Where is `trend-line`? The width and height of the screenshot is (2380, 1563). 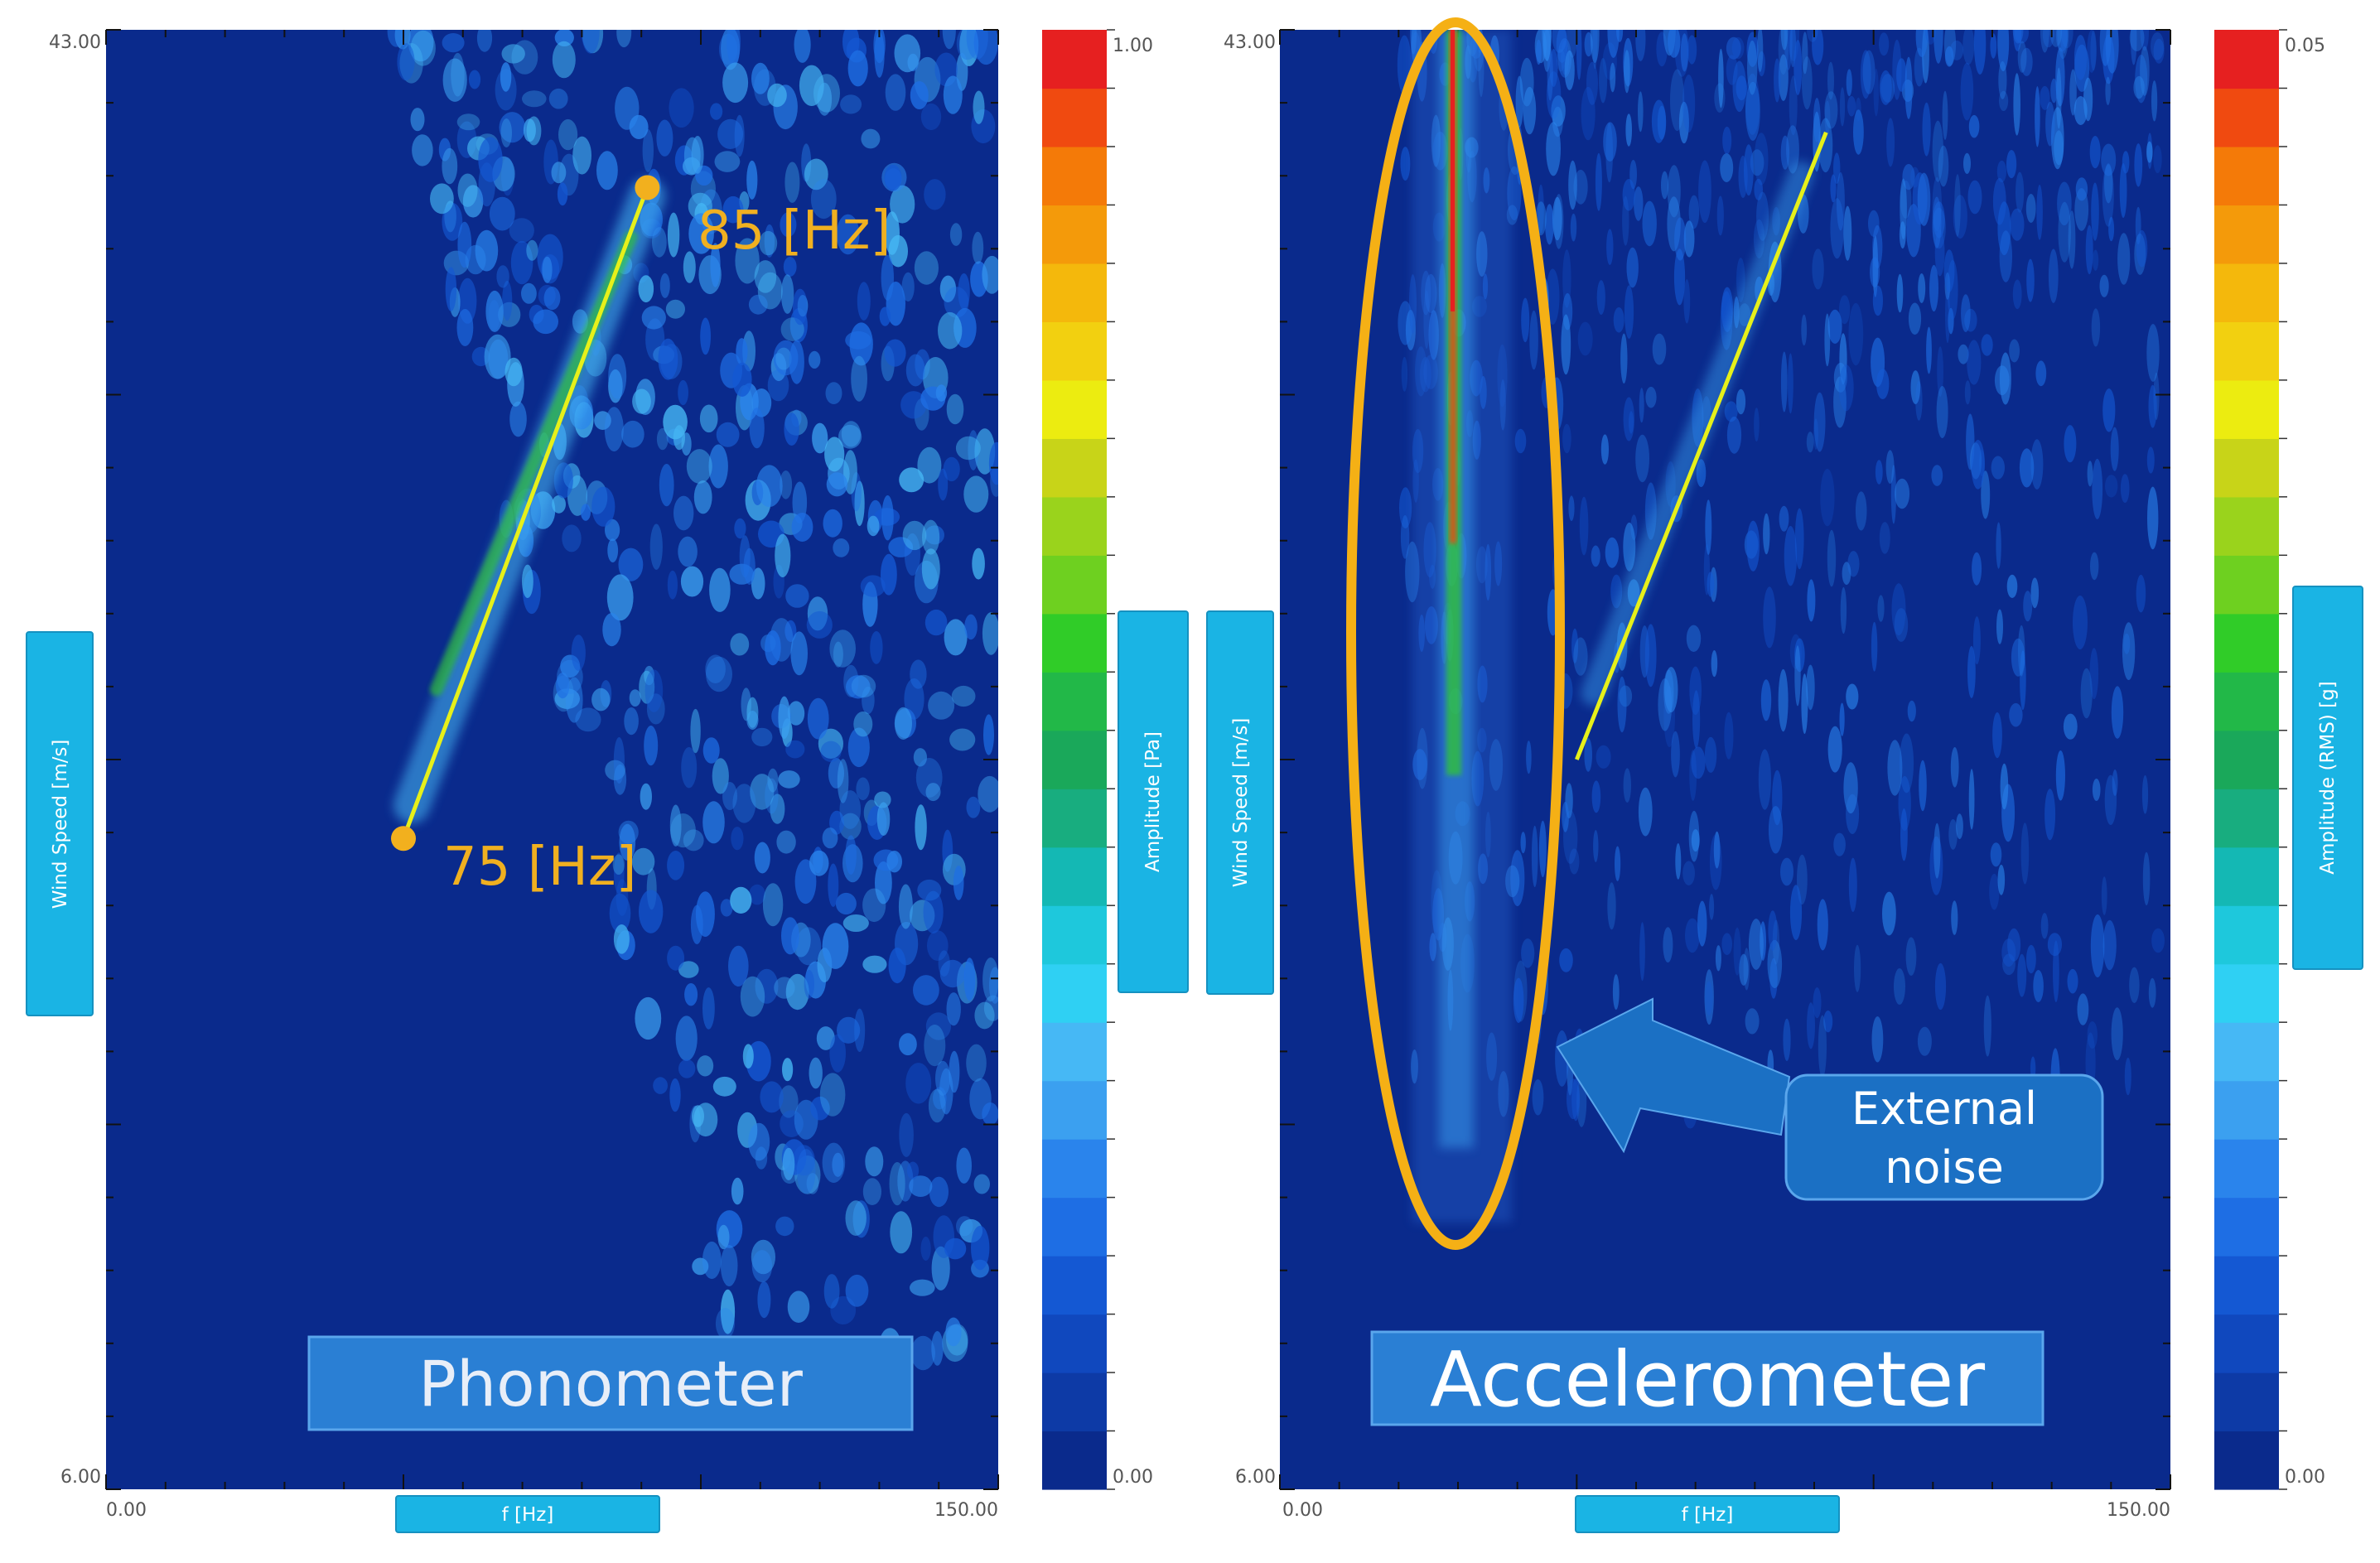
trend-line is located at coordinates (1701, 445).